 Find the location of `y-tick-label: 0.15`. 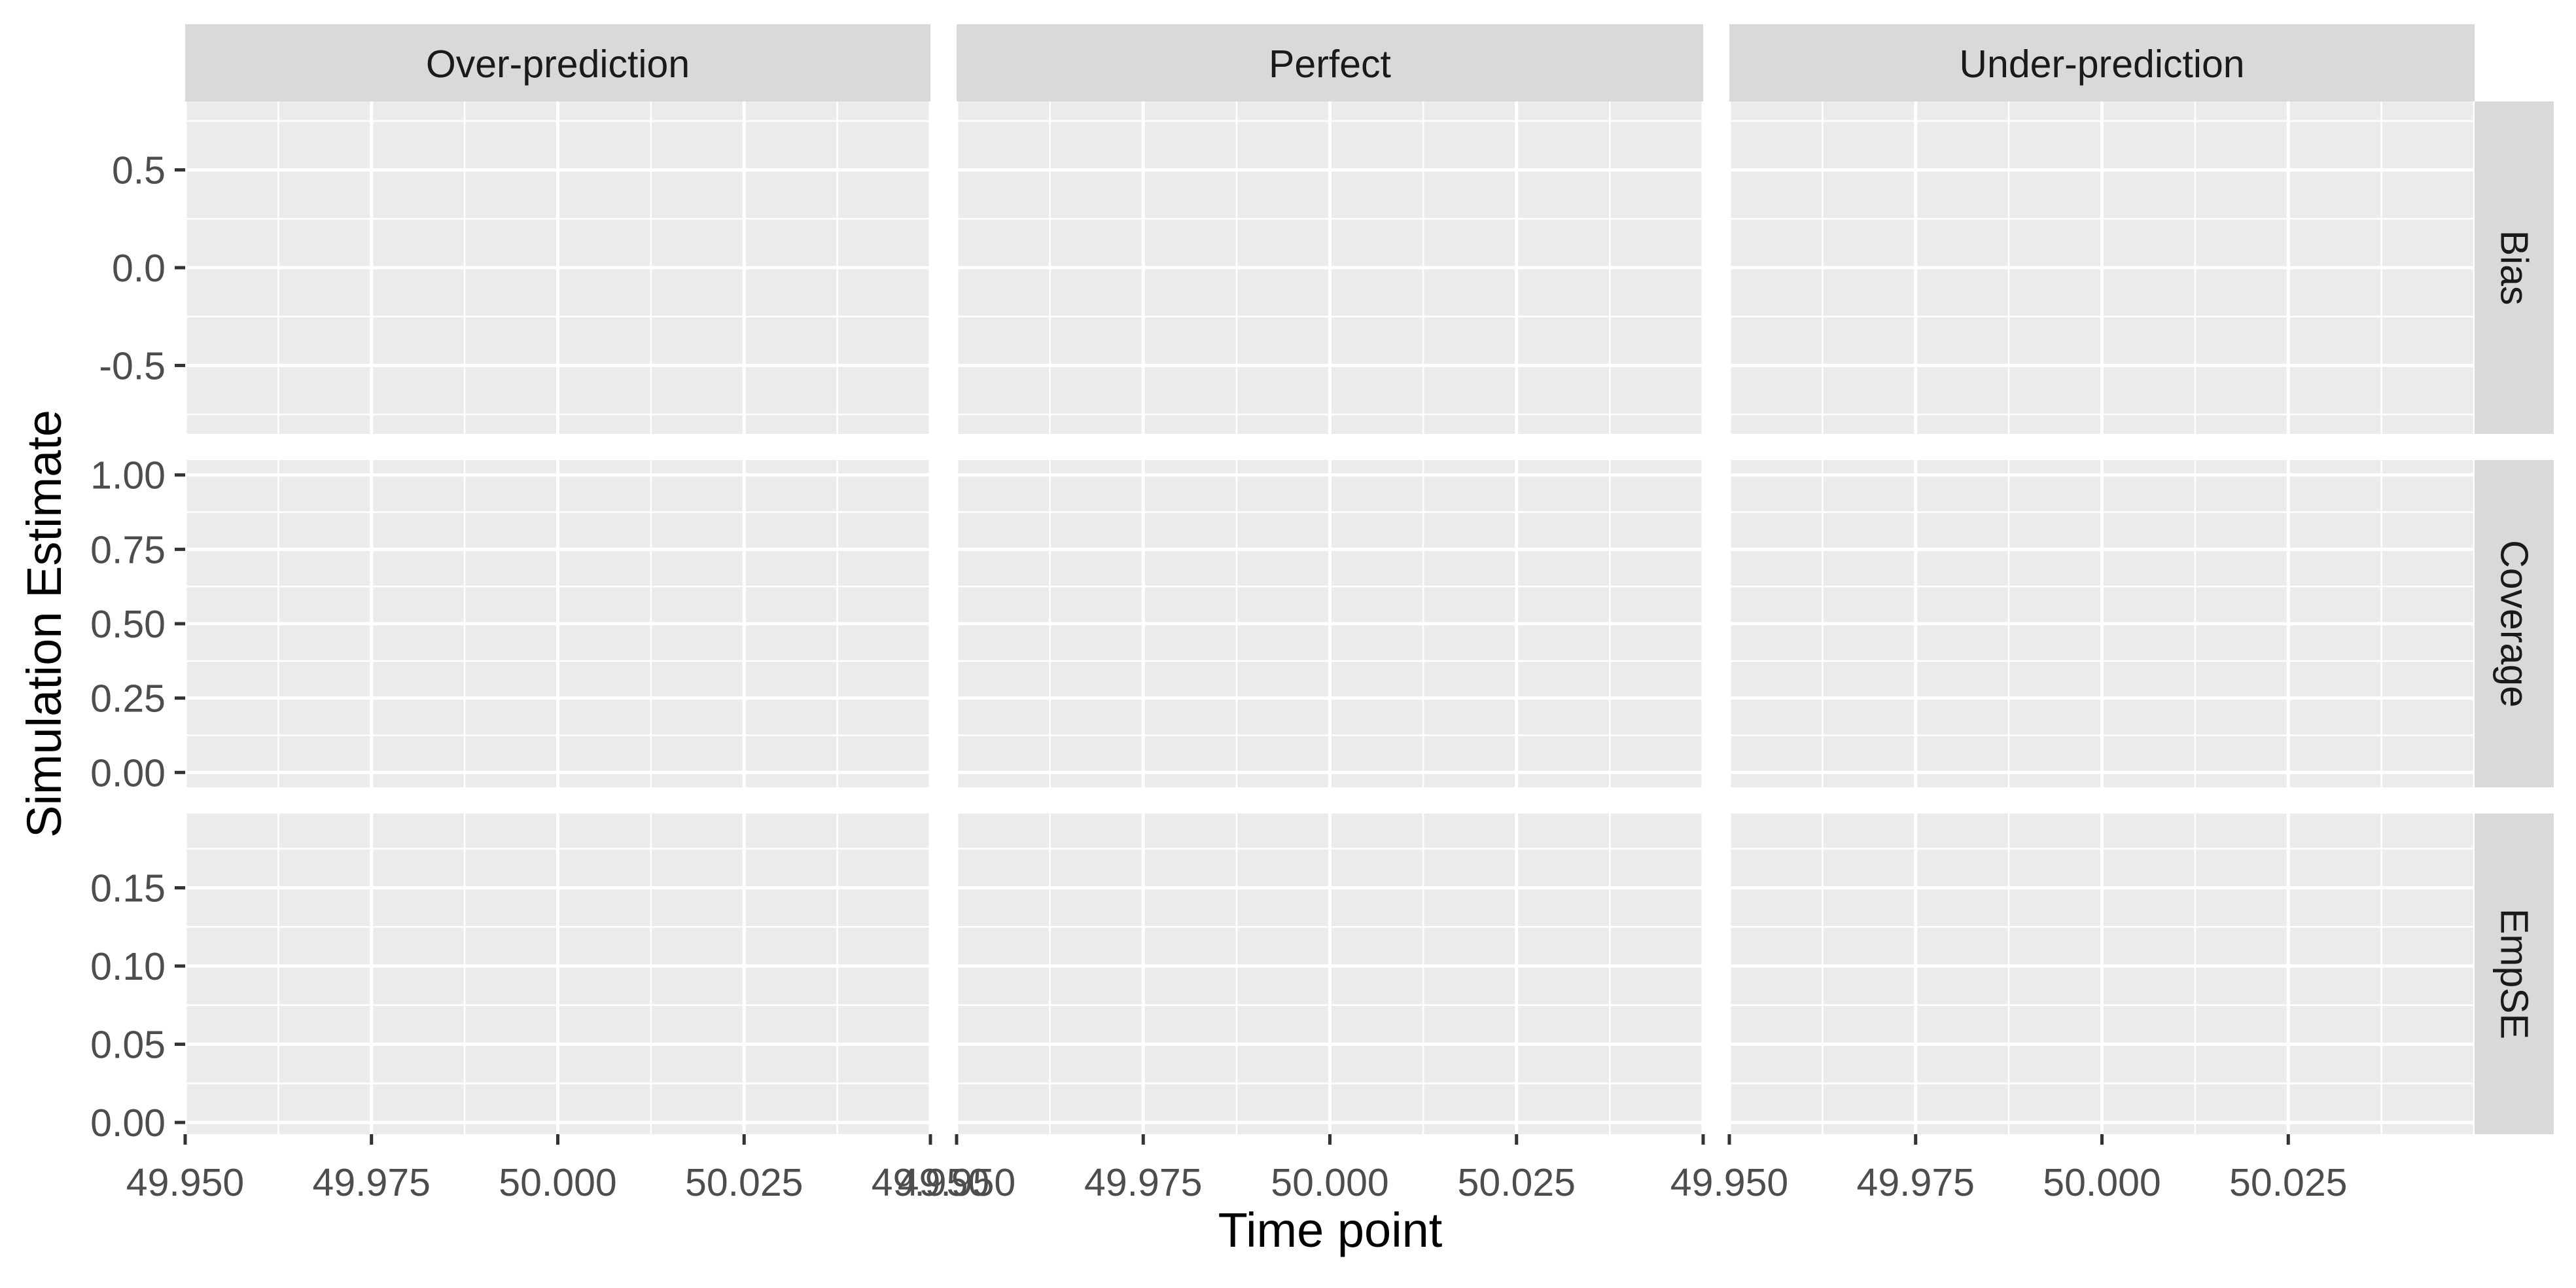

y-tick-label: 0.15 is located at coordinates (128, 888).